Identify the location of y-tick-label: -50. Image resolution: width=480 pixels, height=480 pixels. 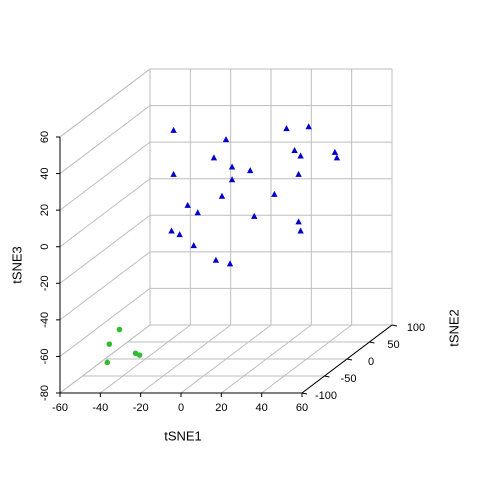
(349, 379).